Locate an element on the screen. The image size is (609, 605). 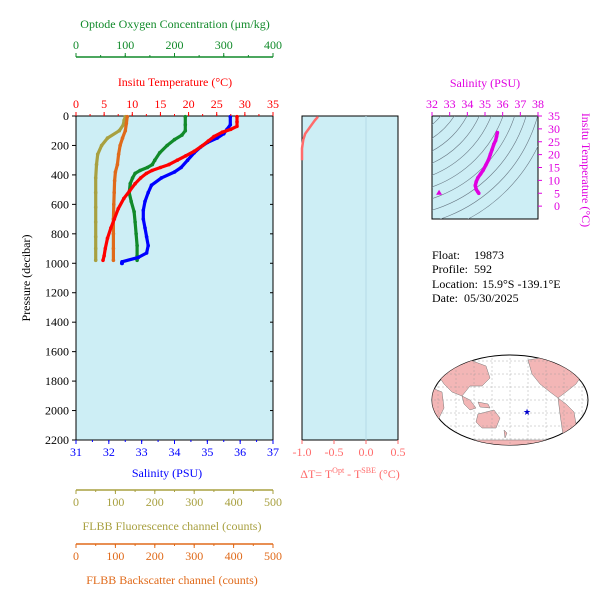
fluorescence-tick-label: 0 is located at coordinates (76, 502).